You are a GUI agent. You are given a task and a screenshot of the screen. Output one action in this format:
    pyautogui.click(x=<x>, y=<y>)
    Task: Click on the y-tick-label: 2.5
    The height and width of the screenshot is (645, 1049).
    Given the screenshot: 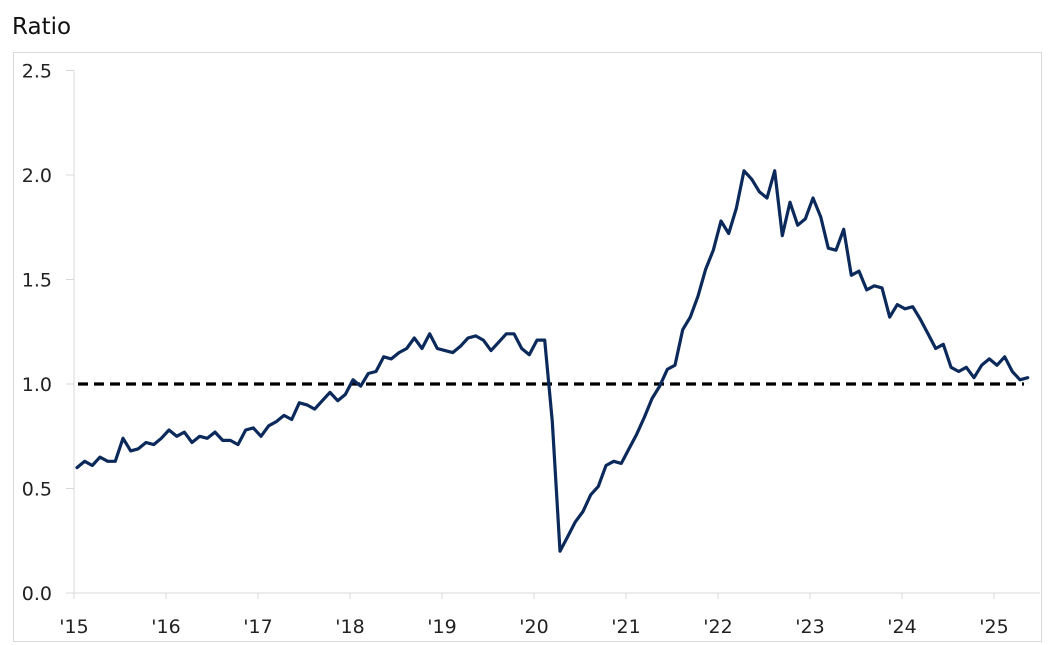 What is the action you would take?
    pyautogui.click(x=37, y=72)
    